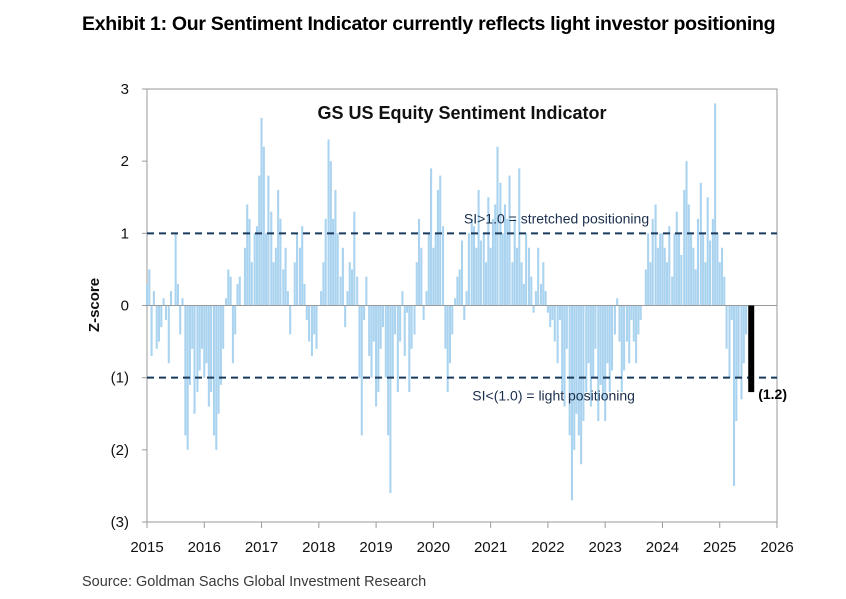 The height and width of the screenshot is (599, 846). Describe the element at coordinates (776, 547) in the screenshot. I see `x-tick-label: 2026` at that location.